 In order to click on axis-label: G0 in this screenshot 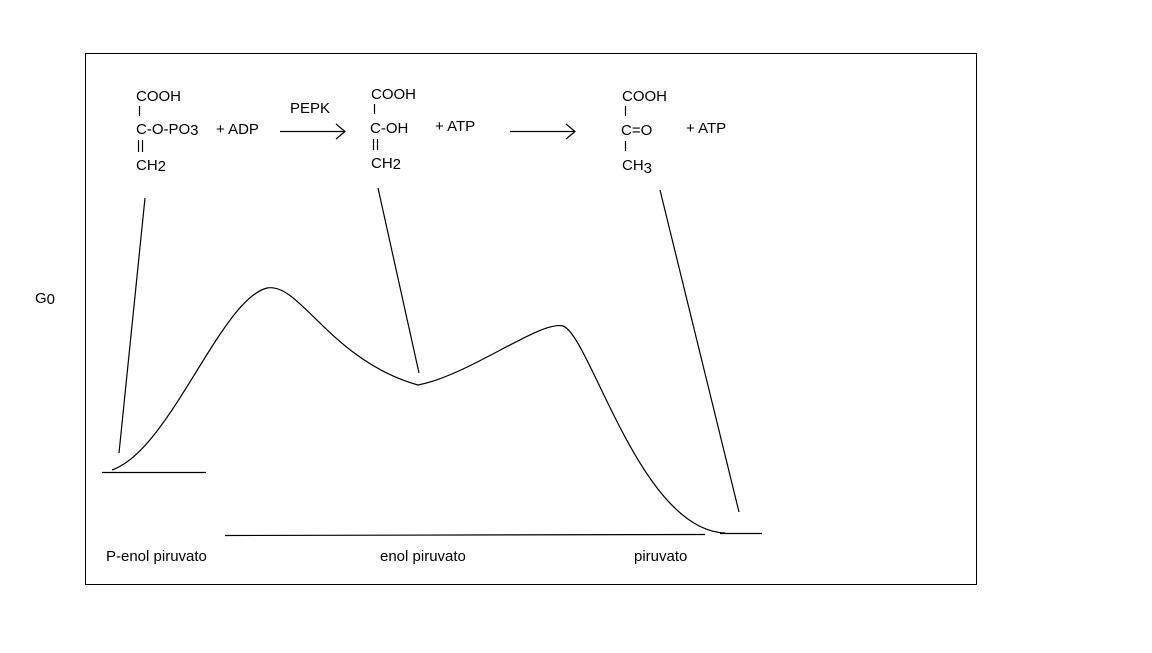, I will do `click(45, 299)`.